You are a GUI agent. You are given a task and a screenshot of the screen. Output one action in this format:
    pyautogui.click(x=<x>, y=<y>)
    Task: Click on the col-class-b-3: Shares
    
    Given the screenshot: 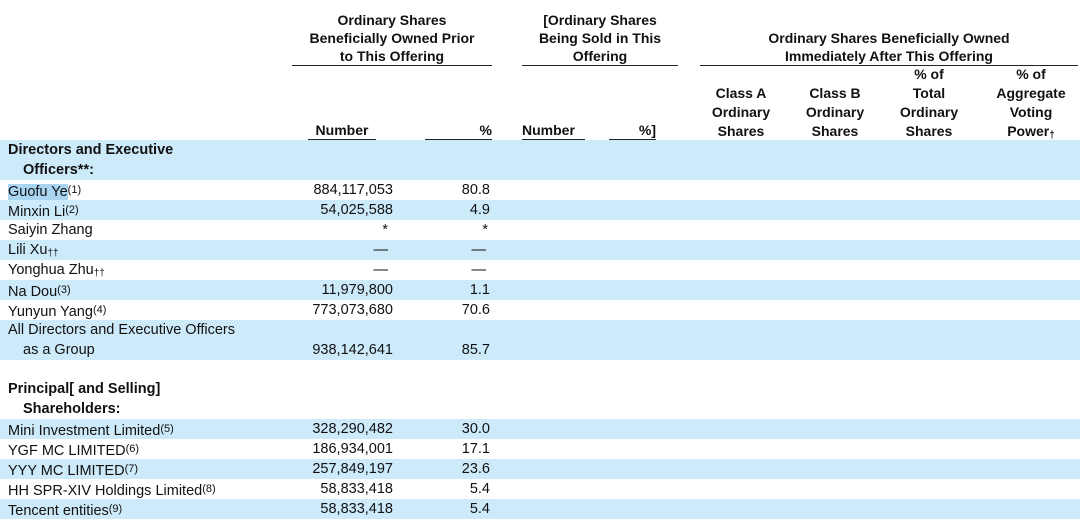 What is the action you would take?
    pyautogui.click(x=835, y=132)
    